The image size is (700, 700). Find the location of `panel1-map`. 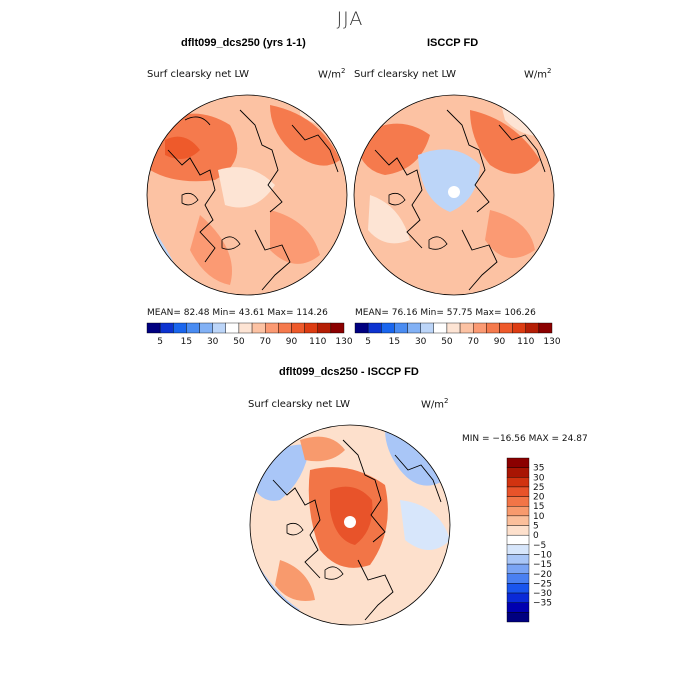

panel1-map is located at coordinates (247, 195).